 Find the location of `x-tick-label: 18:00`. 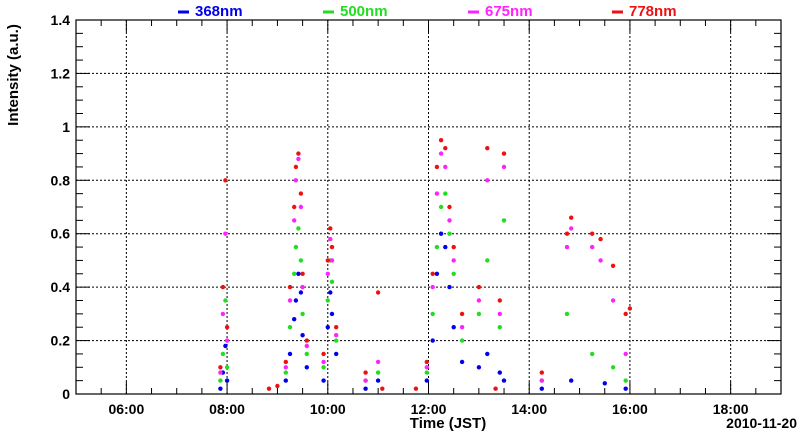

x-tick-label: 18:00 is located at coordinates (731, 409).